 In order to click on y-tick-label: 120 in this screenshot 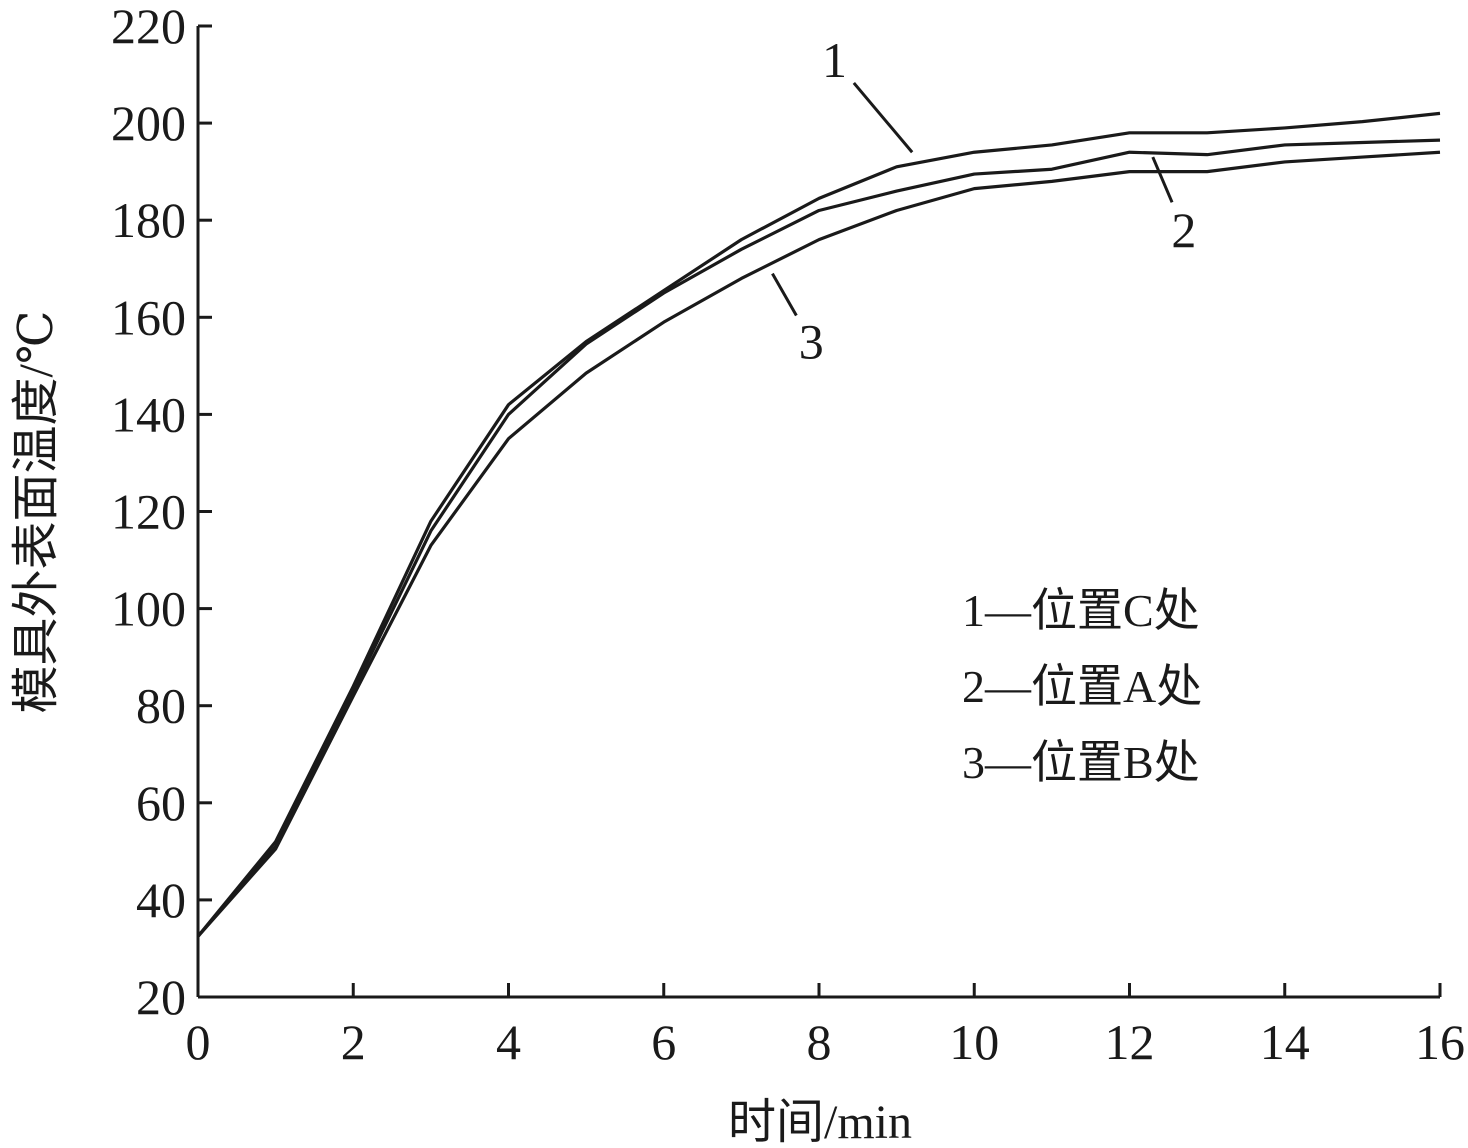, I will do `click(148, 512)`.